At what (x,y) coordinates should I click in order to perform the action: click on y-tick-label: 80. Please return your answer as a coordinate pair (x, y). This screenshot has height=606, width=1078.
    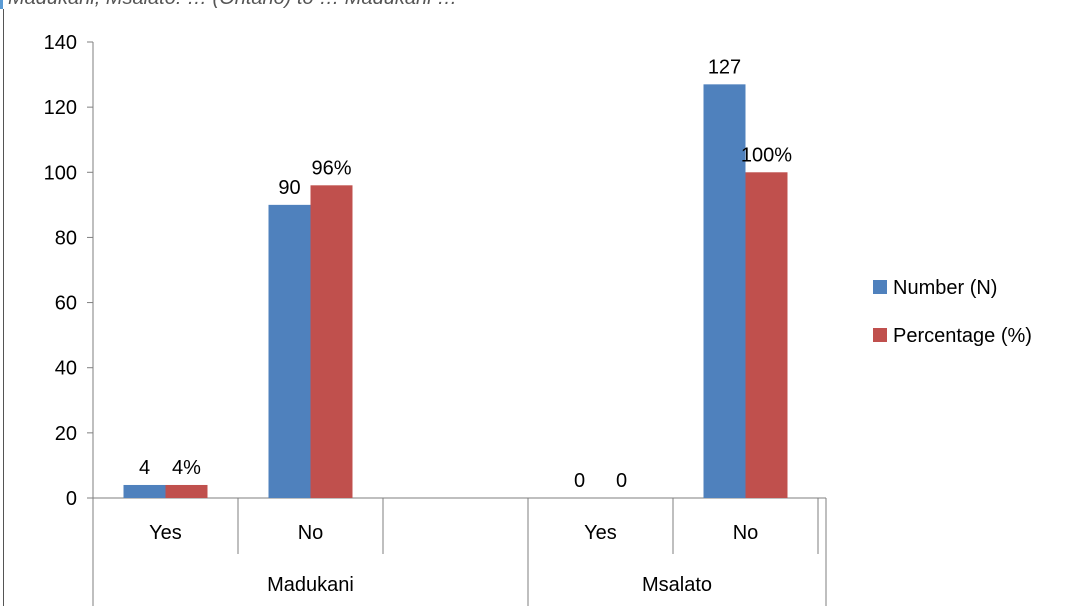
    Looking at the image, I should click on (66, 238).